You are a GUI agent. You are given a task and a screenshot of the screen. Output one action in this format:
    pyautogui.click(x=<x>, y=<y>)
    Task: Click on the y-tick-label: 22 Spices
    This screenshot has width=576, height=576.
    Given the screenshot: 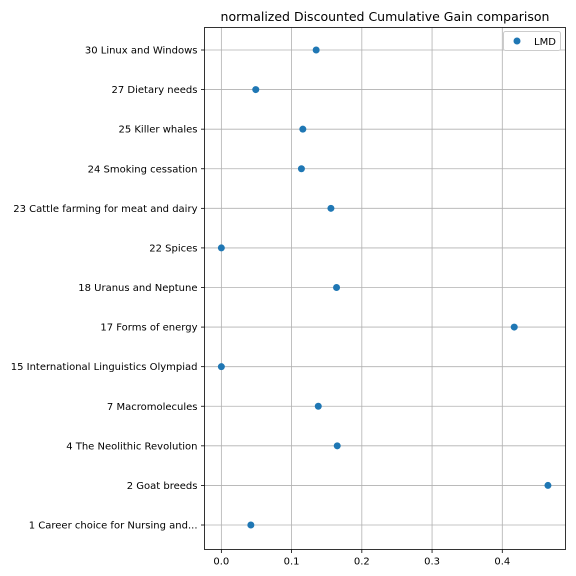 What is the action you would take?
    pyautogui.click(x=173, y=248)
    